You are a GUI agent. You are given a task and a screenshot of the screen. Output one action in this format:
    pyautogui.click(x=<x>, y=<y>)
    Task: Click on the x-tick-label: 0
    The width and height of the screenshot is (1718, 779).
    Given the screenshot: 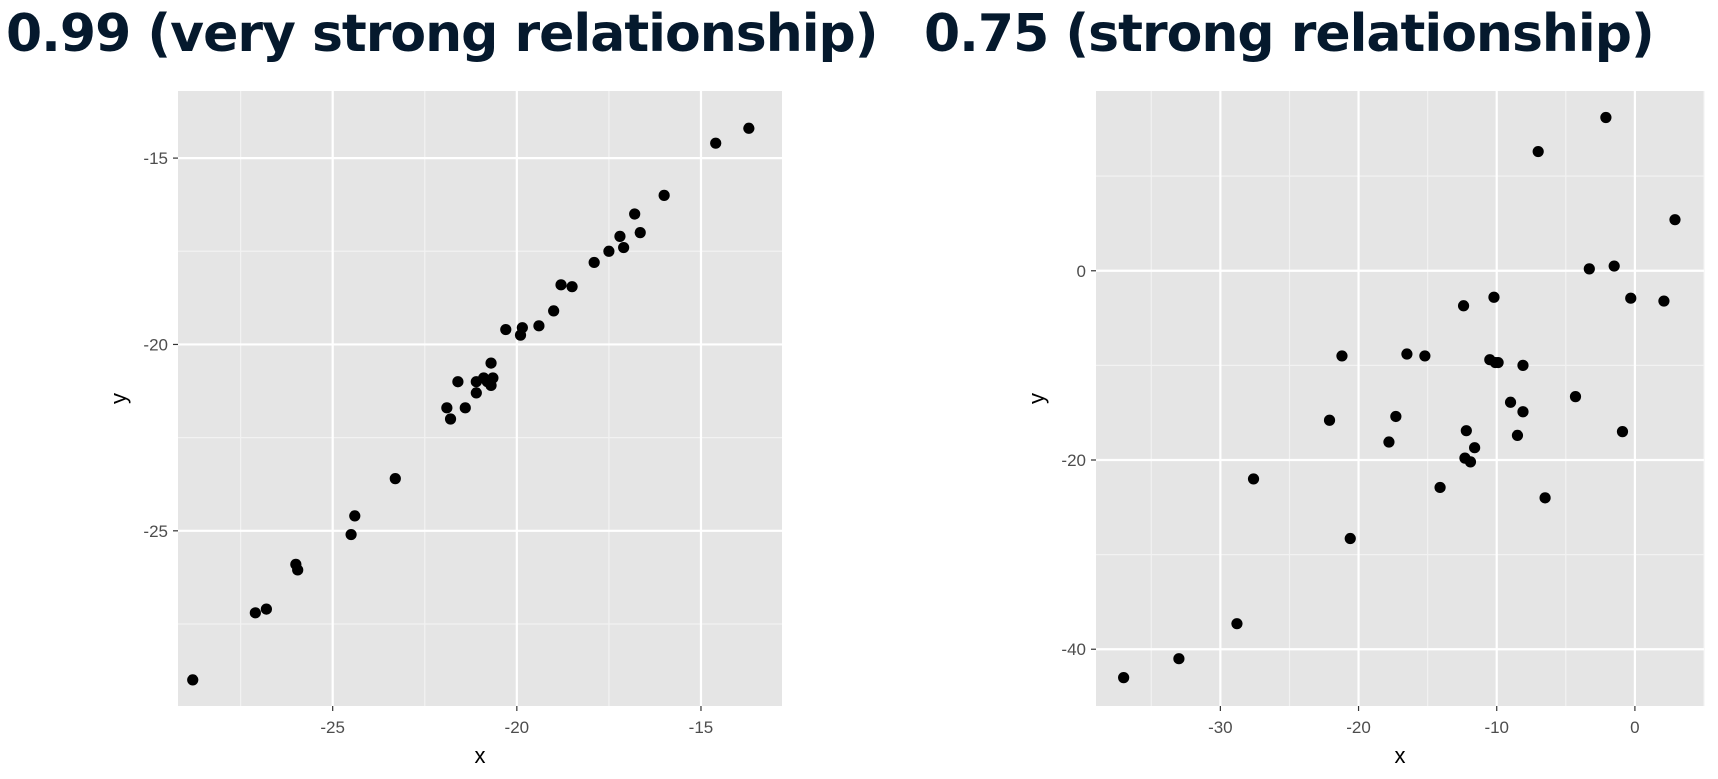 What is the action you would take?
    pyautogui.click(x=1634, y=727)
    